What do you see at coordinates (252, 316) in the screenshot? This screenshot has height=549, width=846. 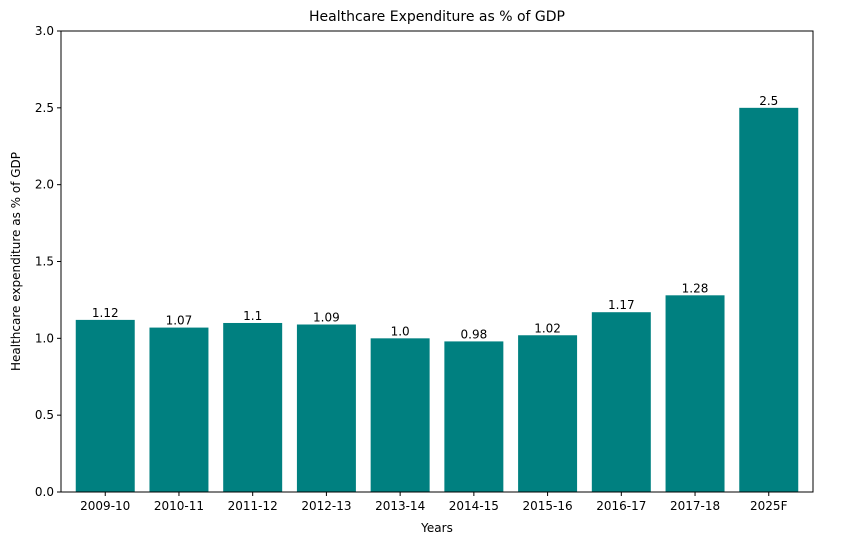 I see `bar-value-label: 1.1` at bounding box center [252, 316].